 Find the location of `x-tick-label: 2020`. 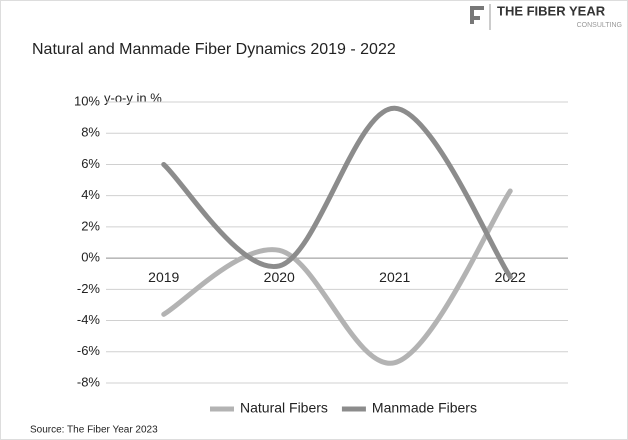

x-tick-label: 2020 is located at coordinates (279, 277).